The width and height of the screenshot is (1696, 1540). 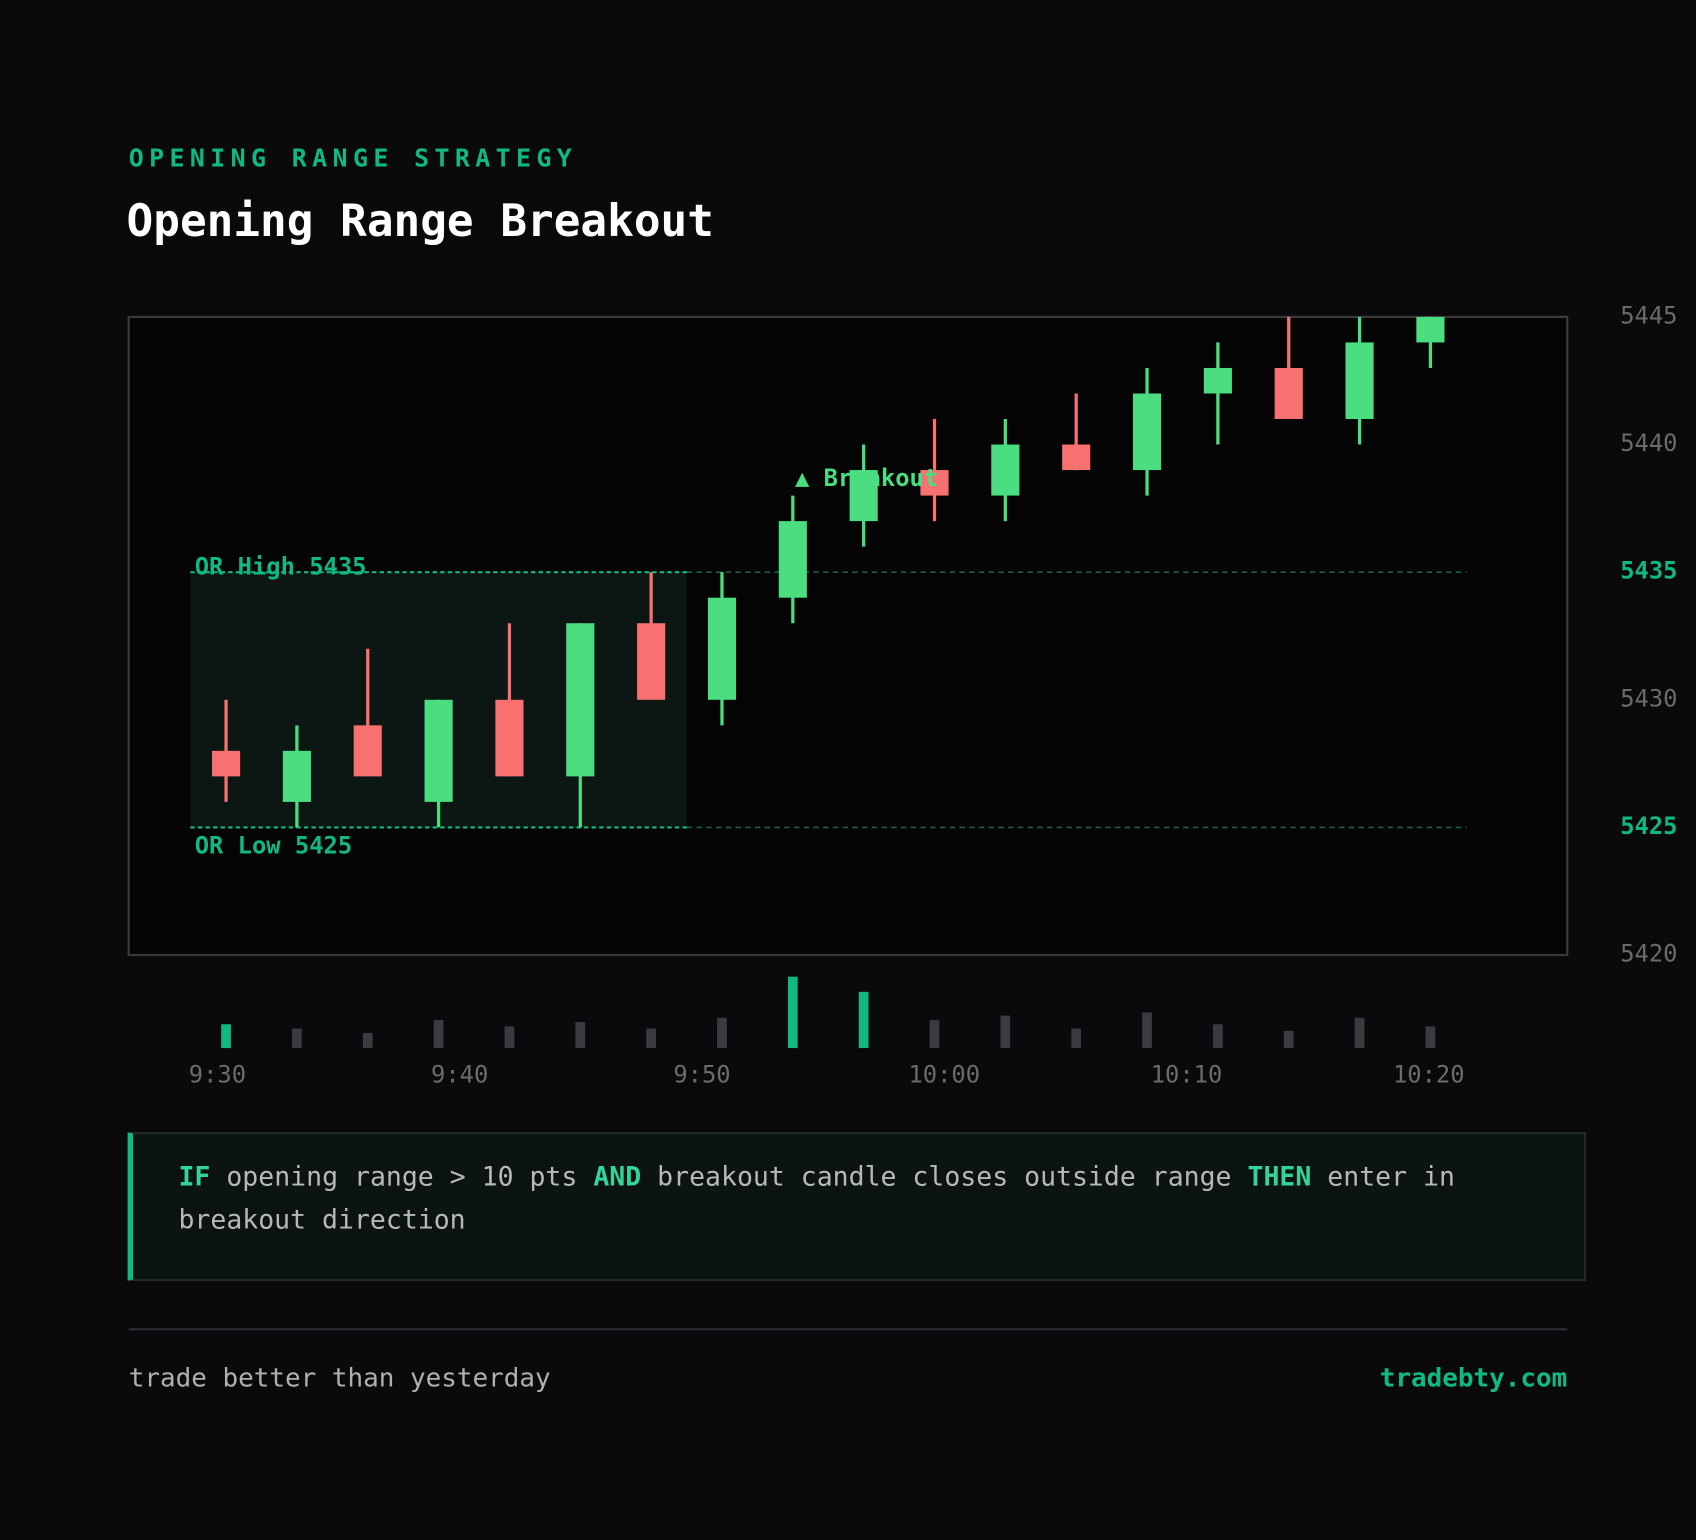 What do you see at coordinates (1648, 826) in the screenshot?
I see `y-tick-label: 5425` at bounding box center [1648, 826].